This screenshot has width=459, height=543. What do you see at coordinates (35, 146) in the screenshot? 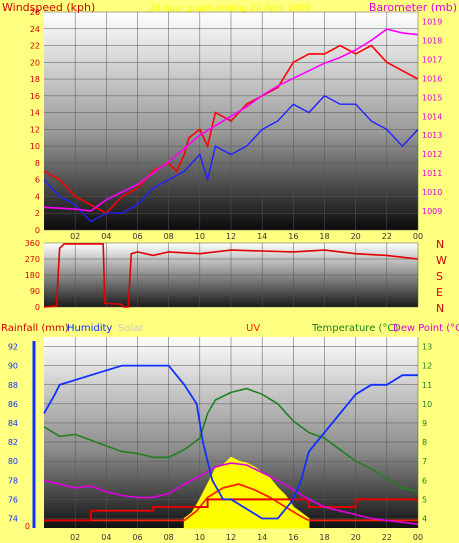
I see `windspeed-tick-10: 10` at bounding box center [35, 146].